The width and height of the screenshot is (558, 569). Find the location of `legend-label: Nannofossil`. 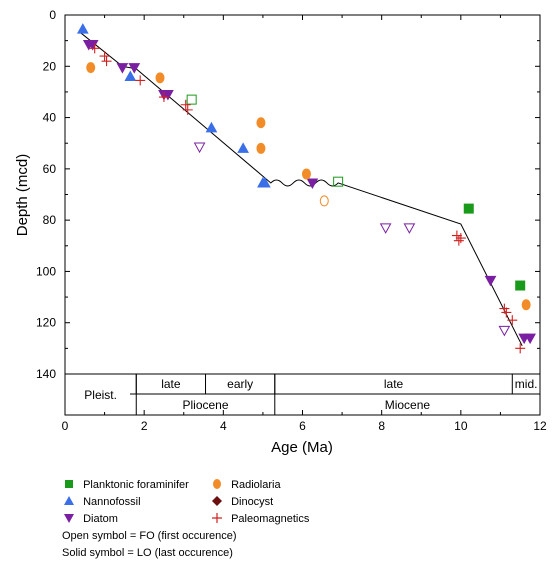

legend-label: Nannofossil is located at coordinates (112, 502).